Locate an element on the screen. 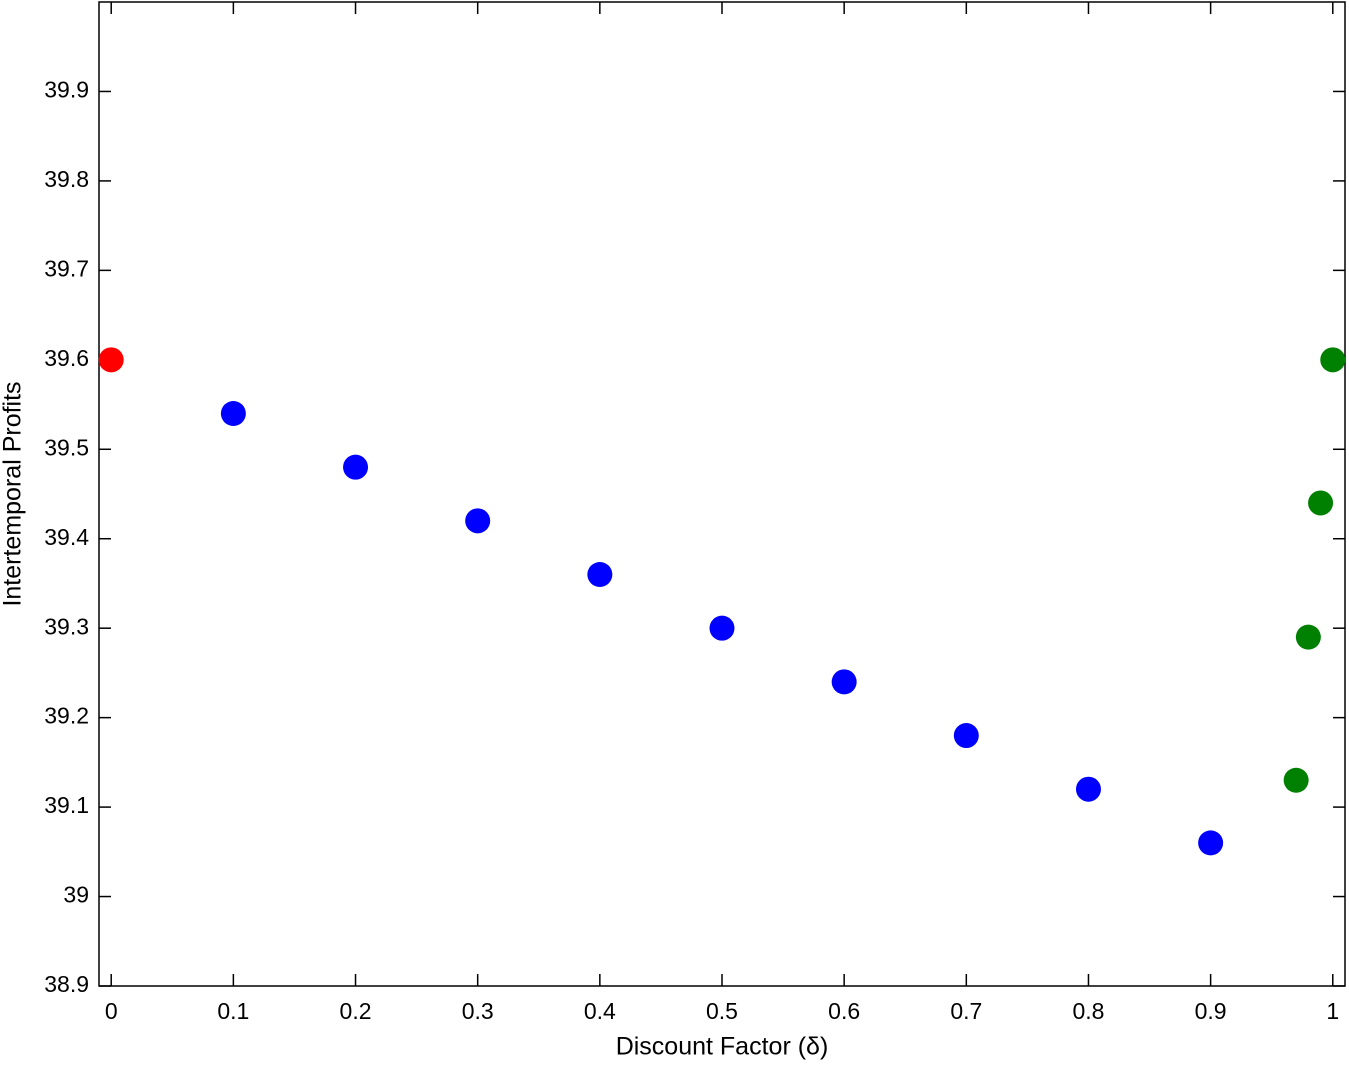 This screenshot has width=1349, height=1065. x-tick-label: 0.8 is located at coordinates (1088, 1011).